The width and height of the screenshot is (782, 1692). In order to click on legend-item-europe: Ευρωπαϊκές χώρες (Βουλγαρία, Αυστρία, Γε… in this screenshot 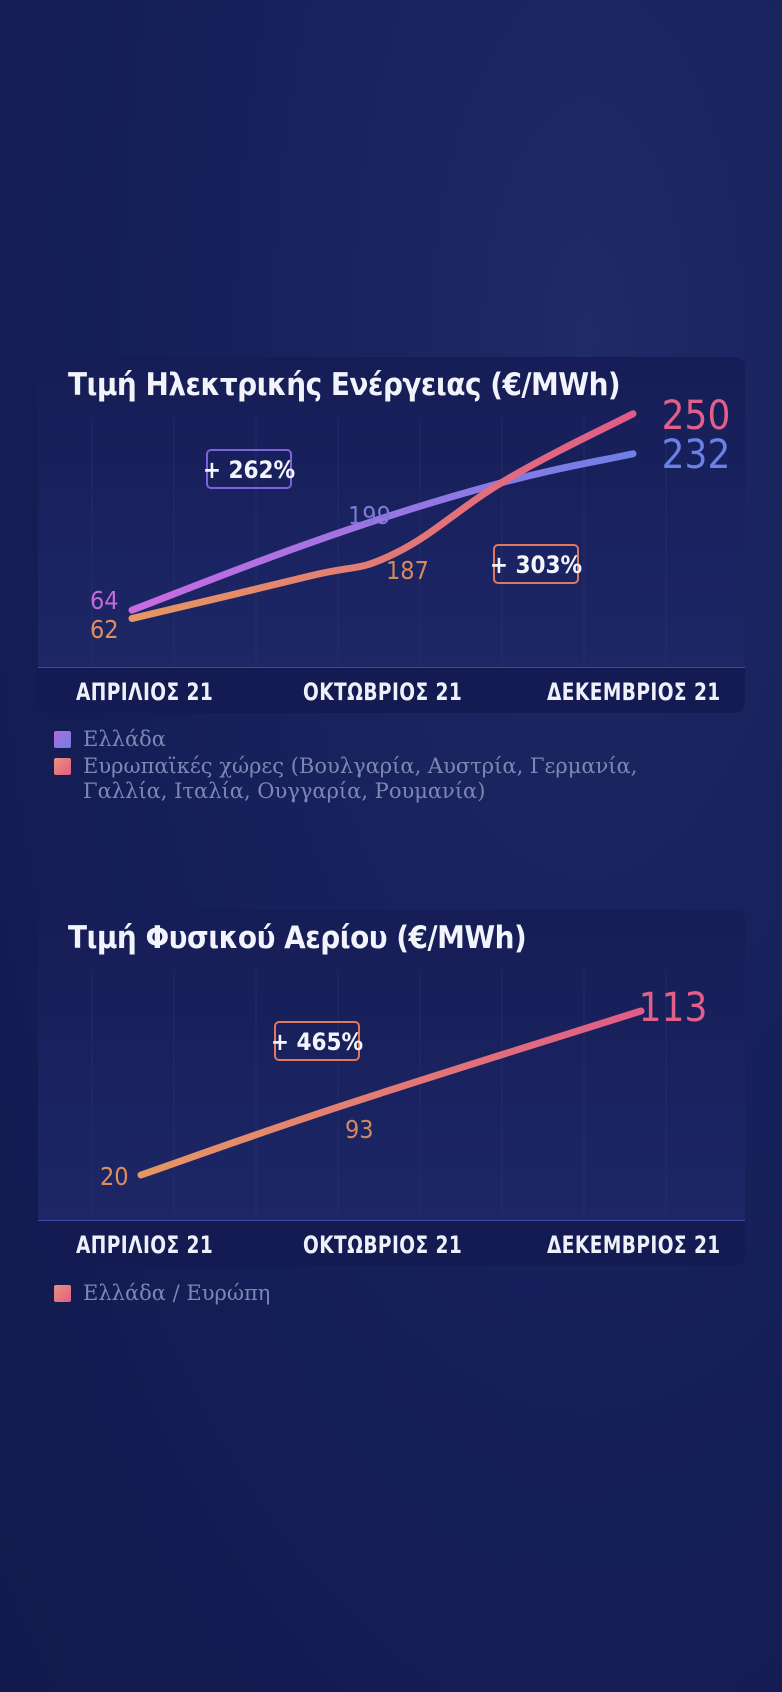, I will do `click(364, 779)`.